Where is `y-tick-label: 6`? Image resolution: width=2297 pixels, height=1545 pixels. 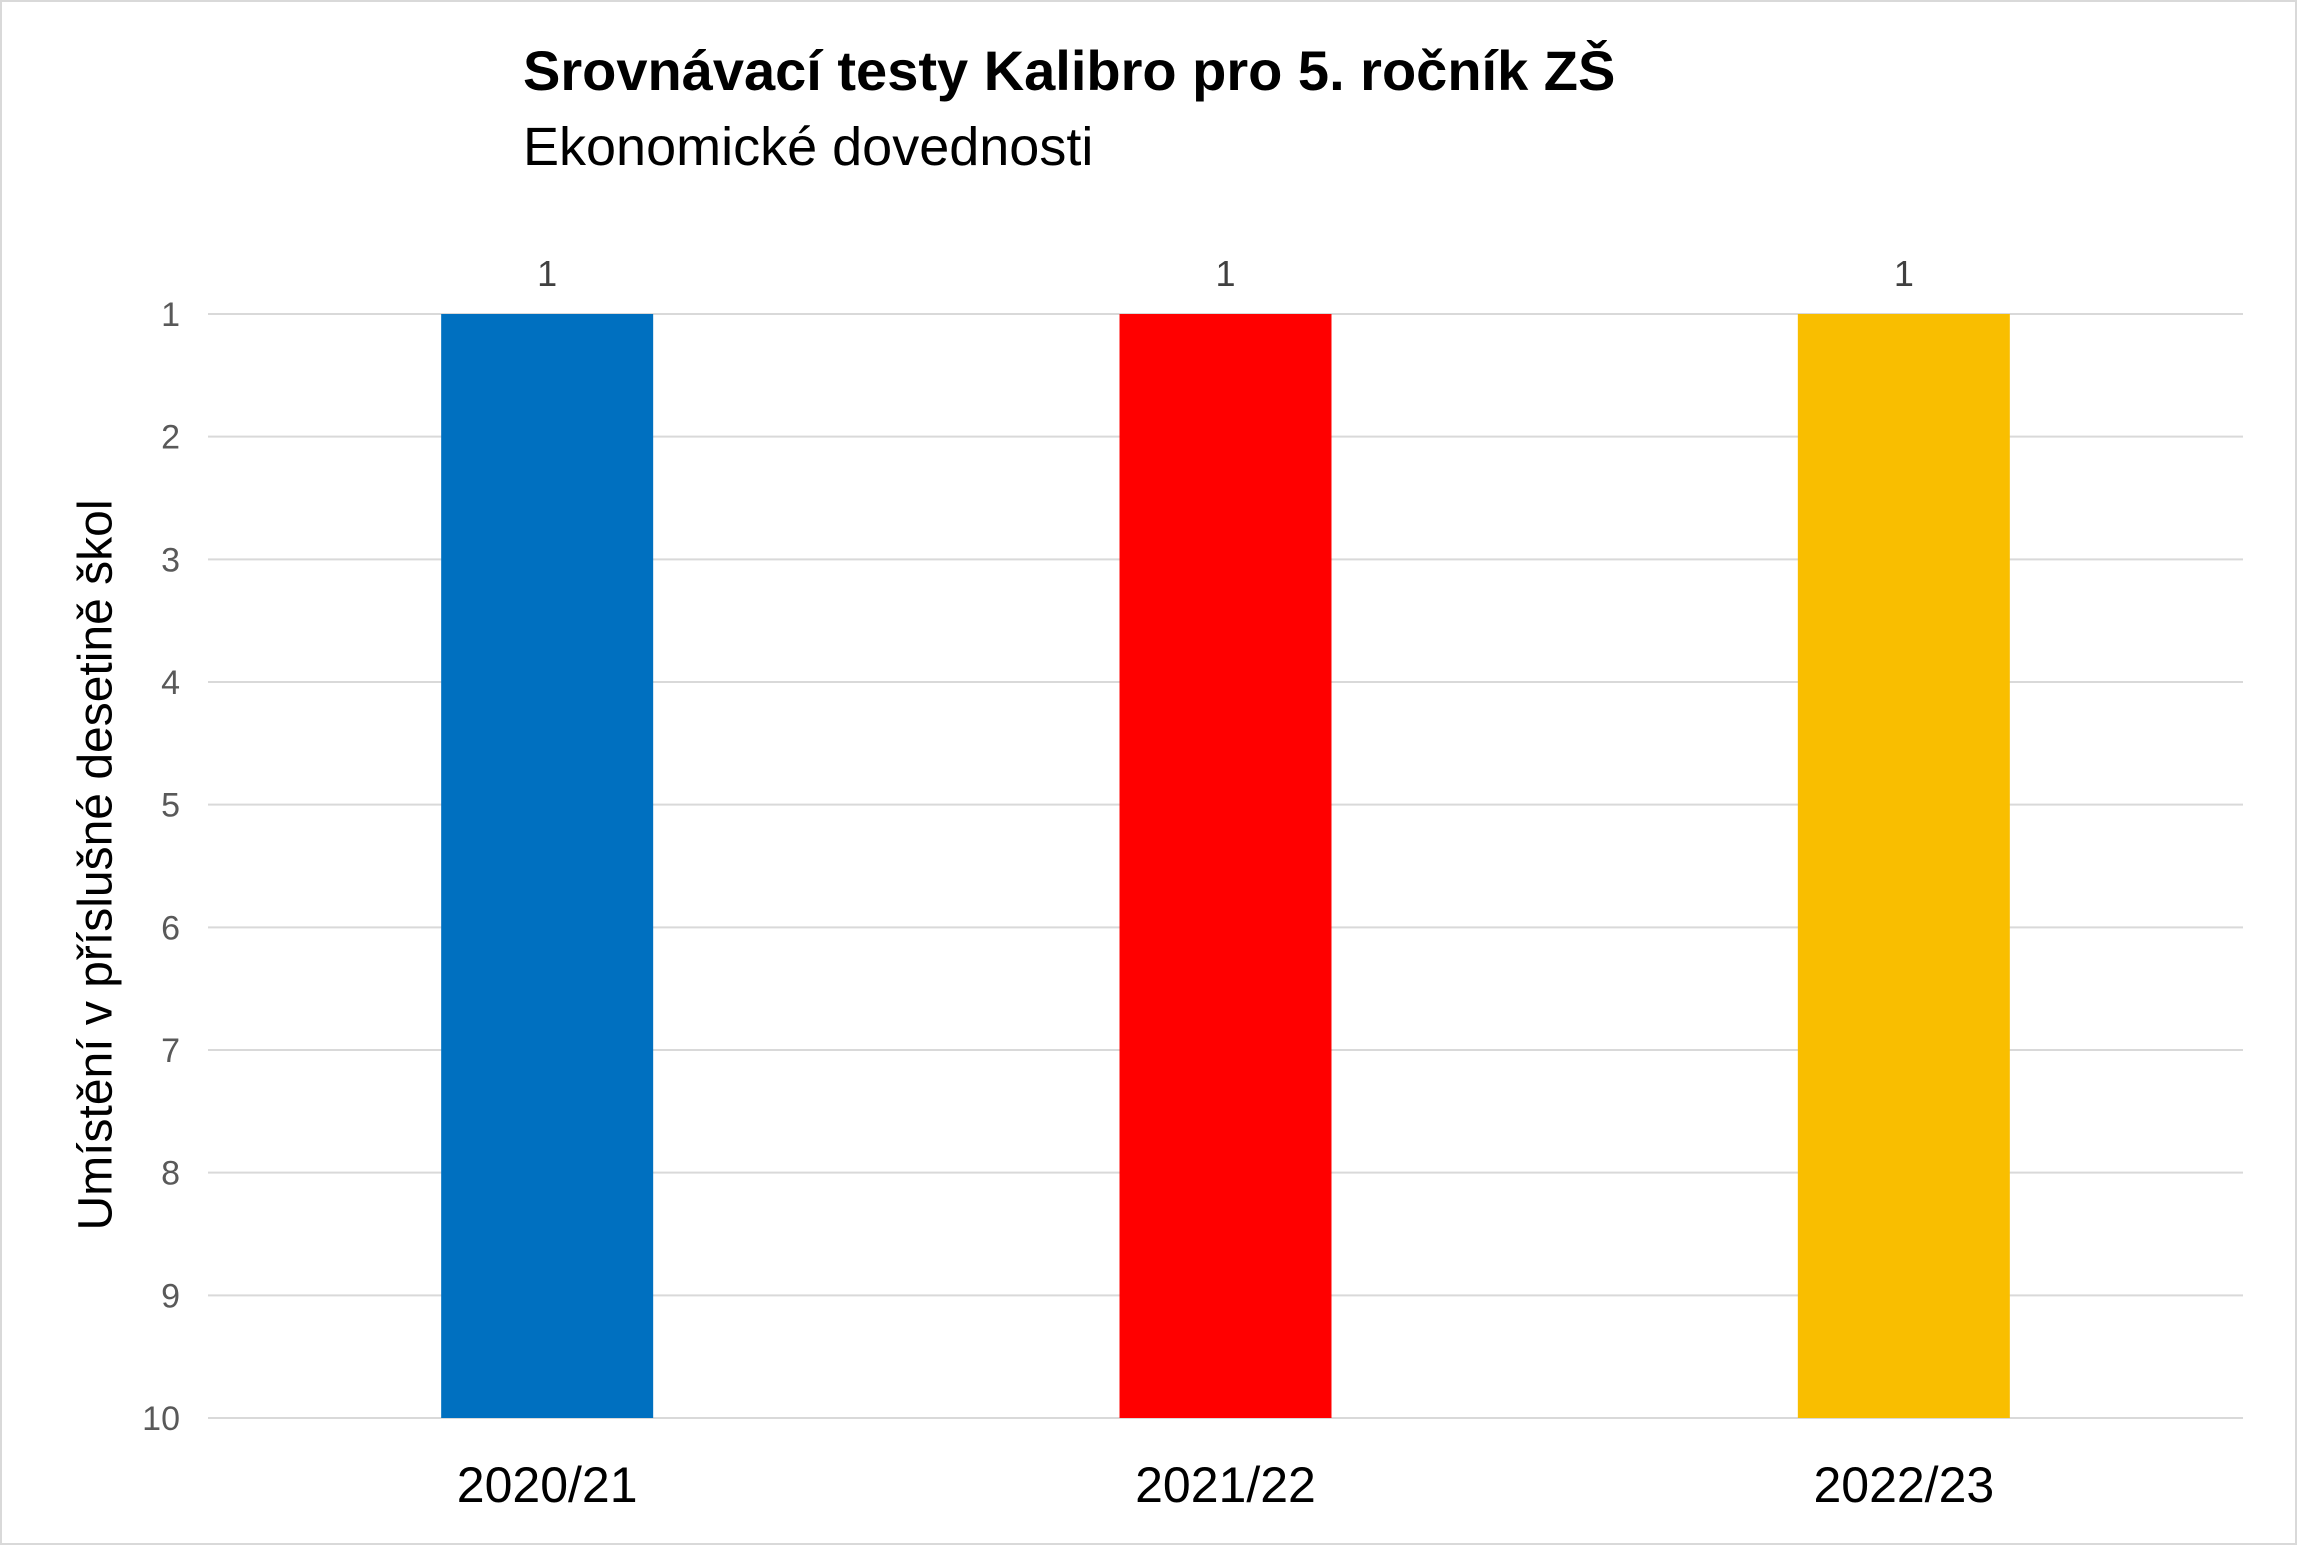 y-tick-label: 6 is located at coordinates (170, 928).